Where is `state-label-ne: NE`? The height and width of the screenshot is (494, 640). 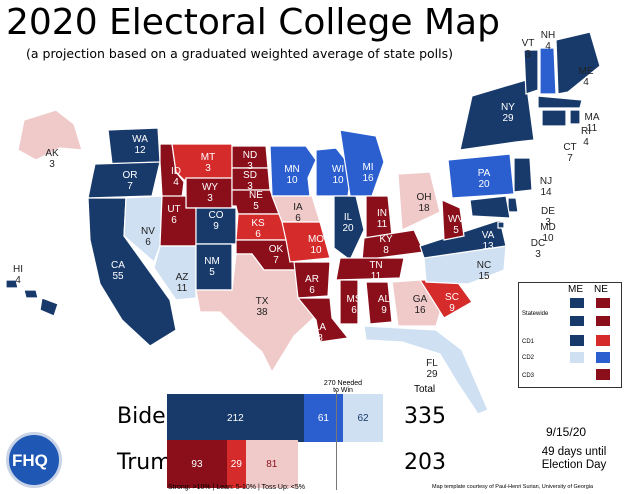
state-label-ne: NE is located at coordinates (256, 195).